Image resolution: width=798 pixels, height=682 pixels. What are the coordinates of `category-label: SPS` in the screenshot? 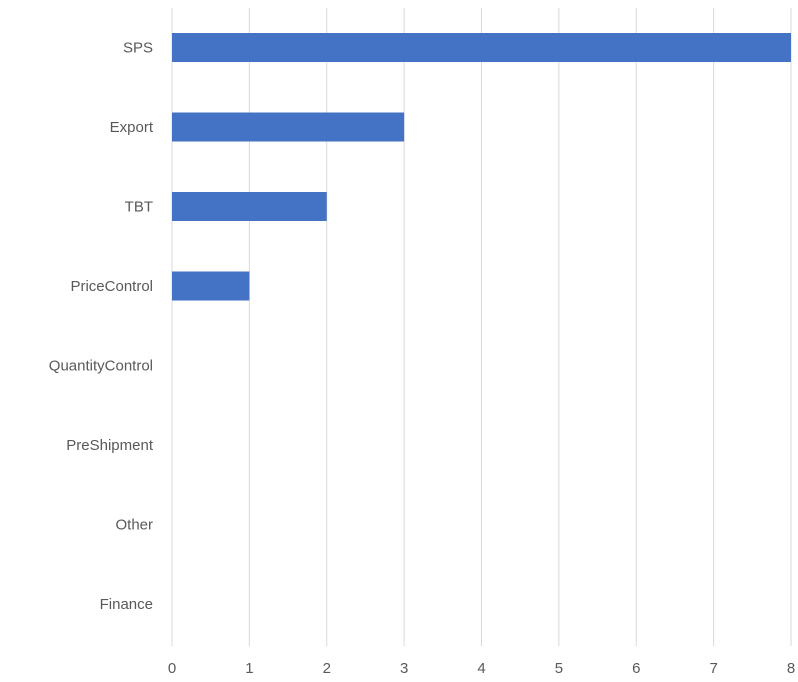 It's located at (138, 48).